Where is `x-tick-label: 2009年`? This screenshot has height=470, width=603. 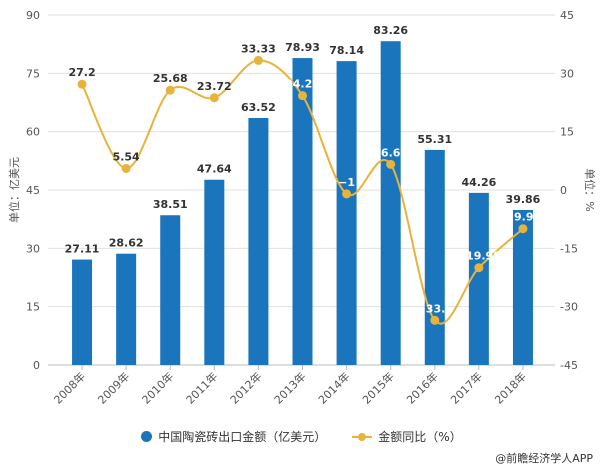 x-tick-label: 2009年 is located at coordinates (113, 387).